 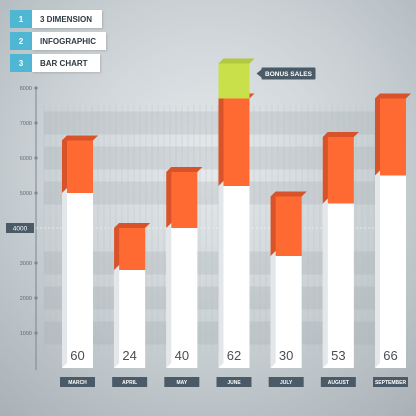 I want to click on legend-item: 1 3 DIMENSION, so click(x=58, y=19).